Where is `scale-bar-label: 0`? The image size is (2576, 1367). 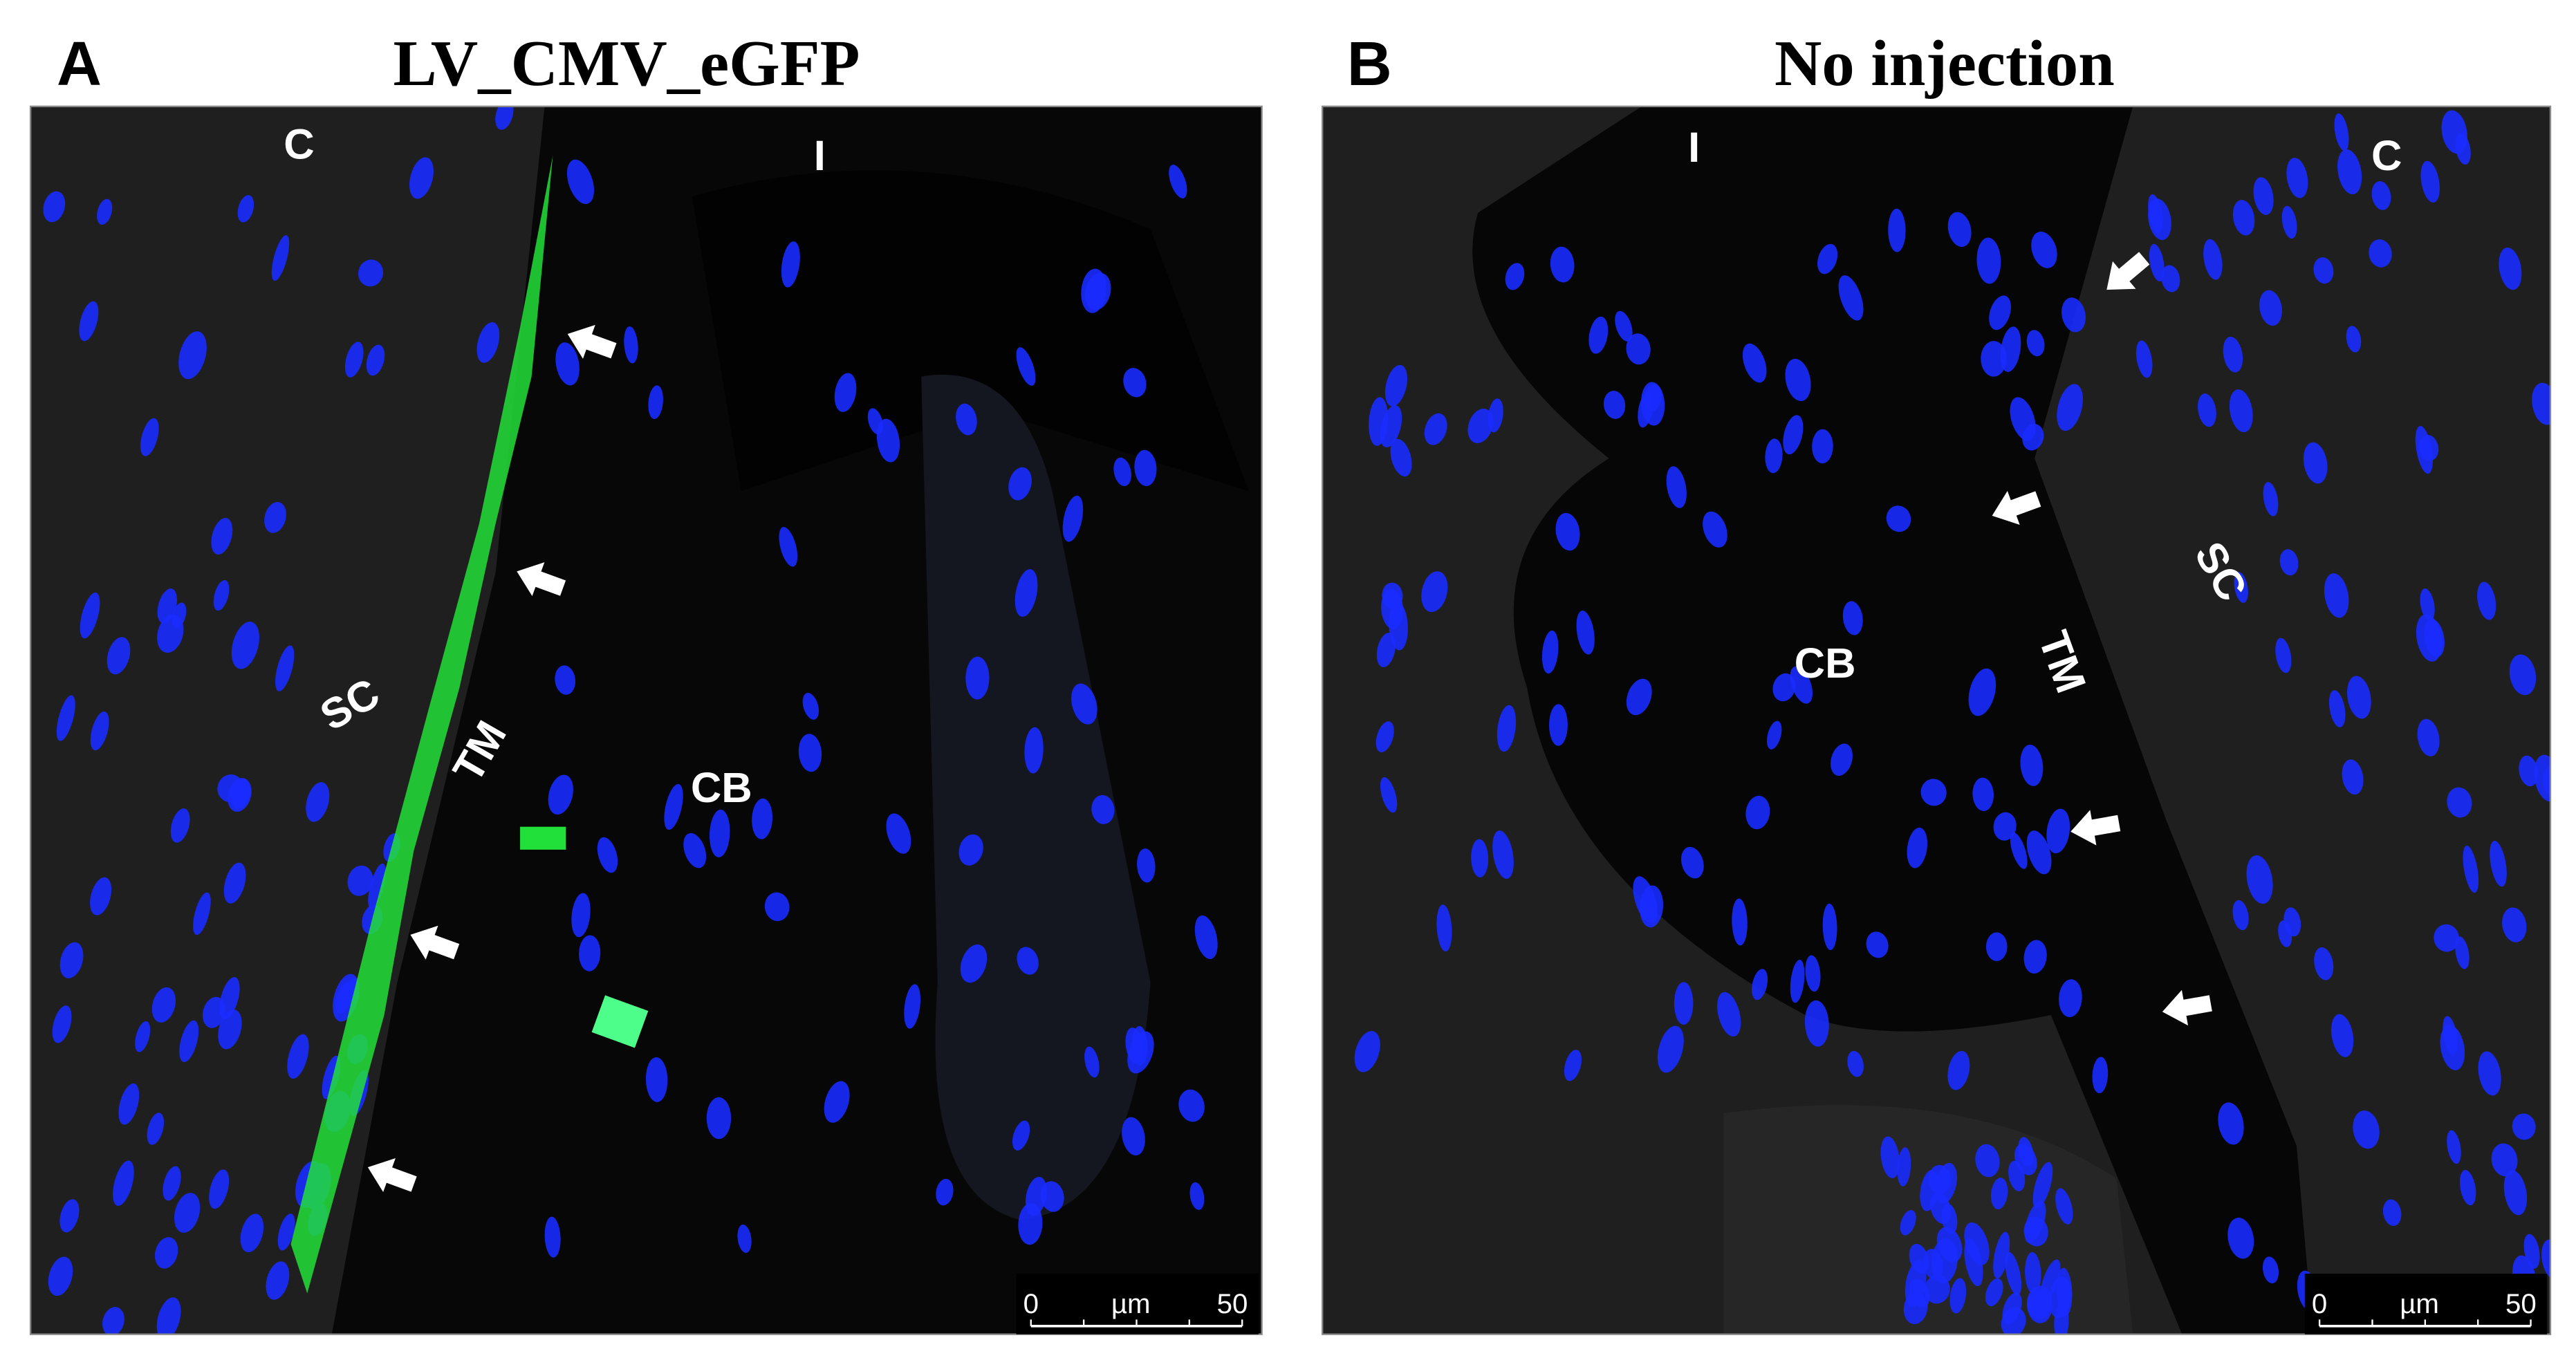 scale-bar-label: 0 is located at coordinates (2320, 1303).